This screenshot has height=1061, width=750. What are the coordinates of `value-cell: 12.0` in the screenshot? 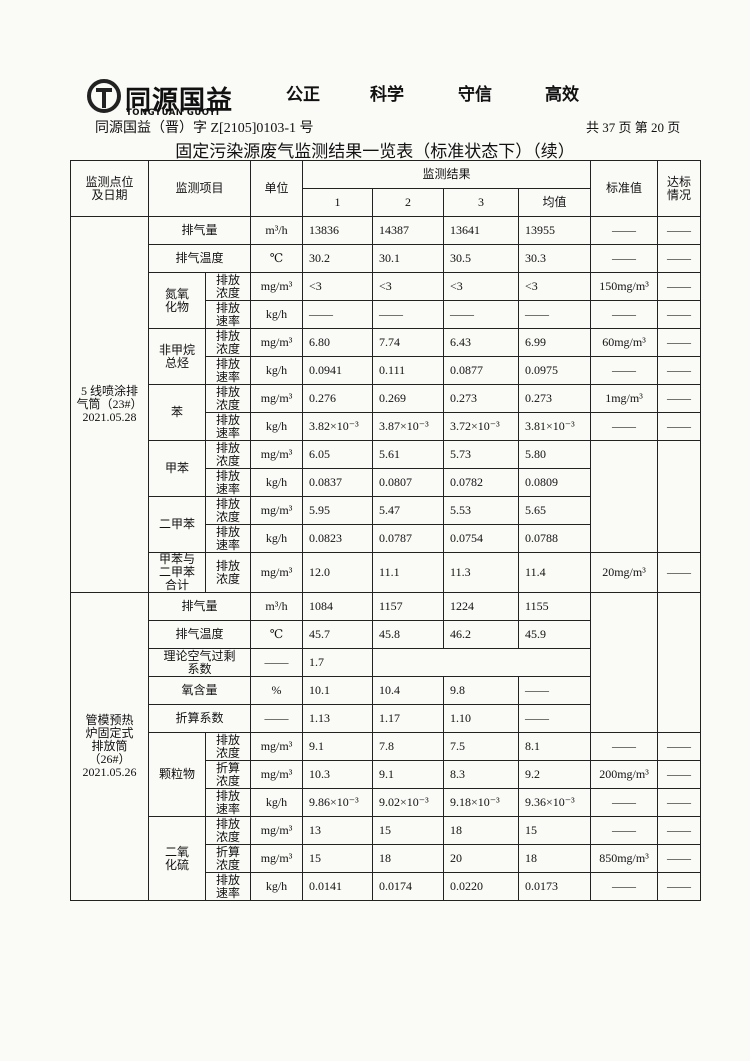 It's located at (338, 572).